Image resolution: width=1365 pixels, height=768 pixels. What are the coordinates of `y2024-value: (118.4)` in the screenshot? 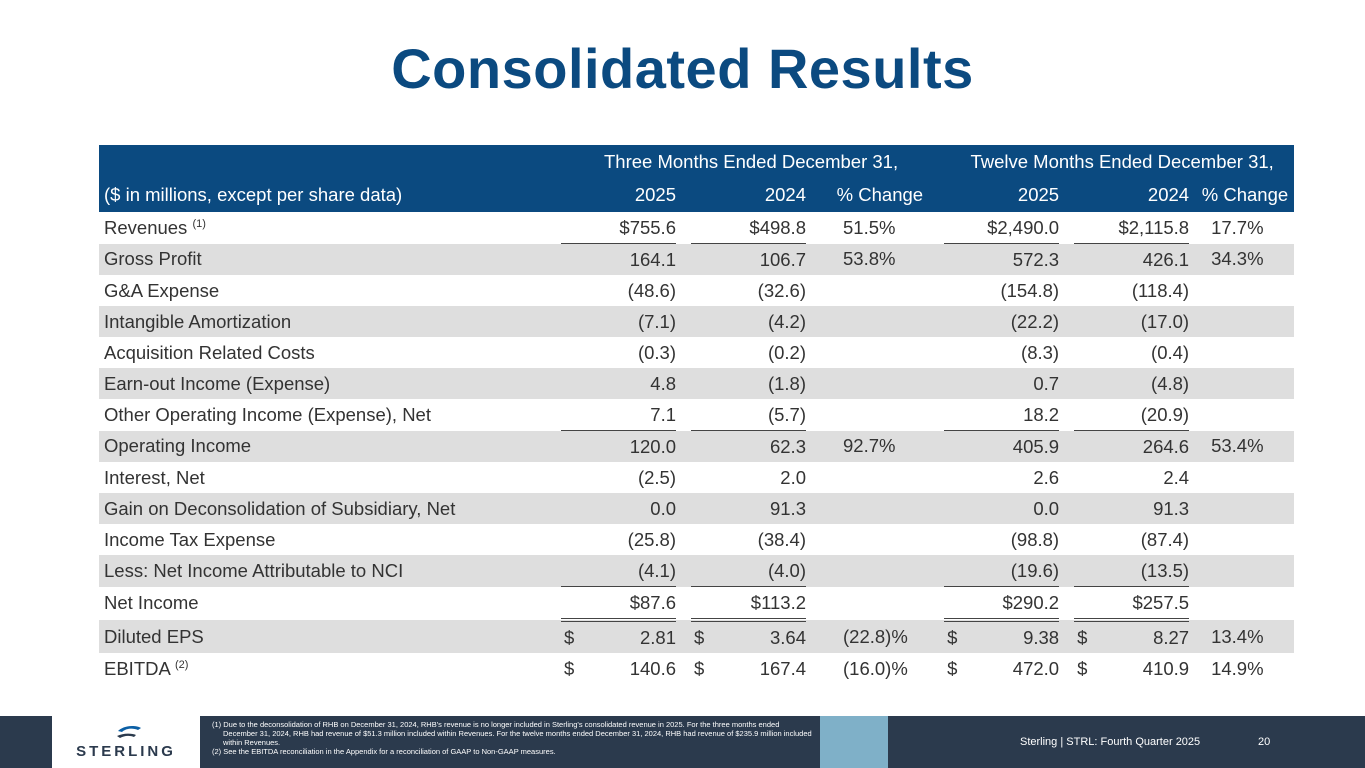 It's located at (1160, 290).